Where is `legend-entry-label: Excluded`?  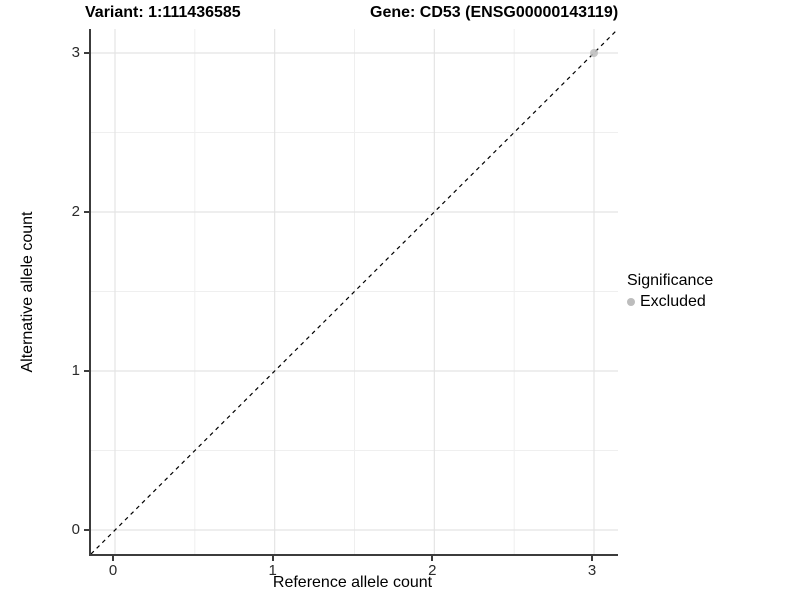 legend-entry-label: Excluded is located at coordinates (673, 301).